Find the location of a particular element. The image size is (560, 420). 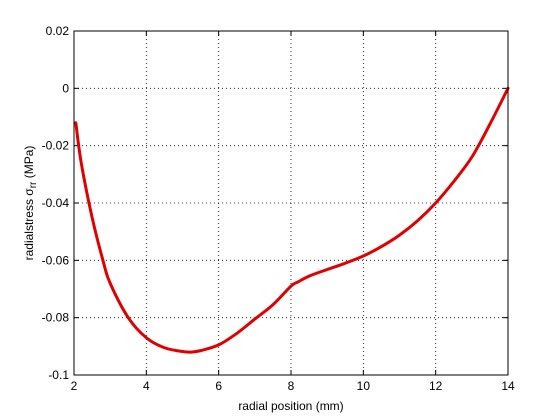

y-tick-label: -0.04 is located at coordinates (56, 203).